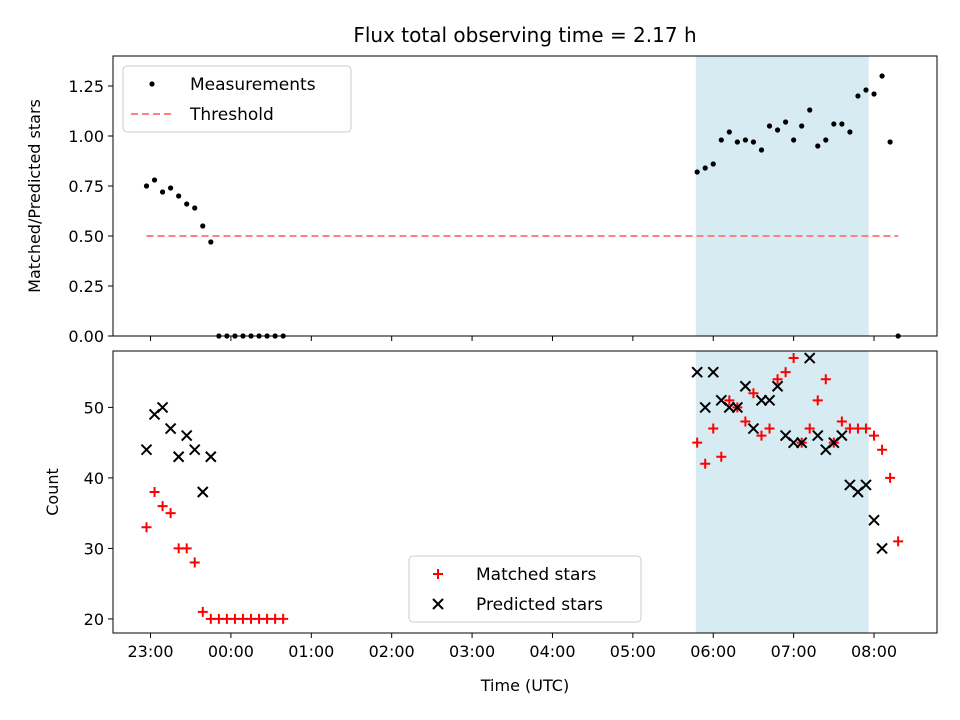  I want to click on top-y-tick-label: 0.00, so click(86, 336).